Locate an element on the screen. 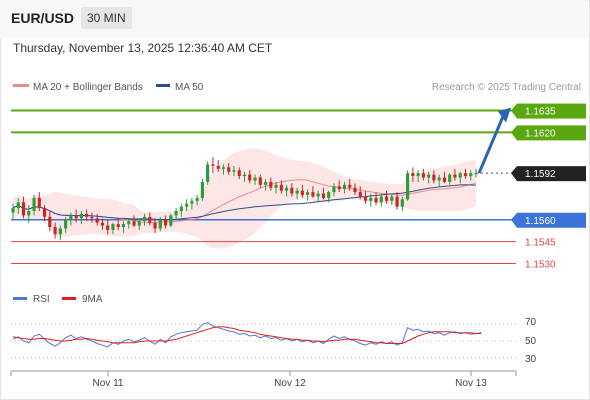 This screenshot has height=400, width=590. support-level-label: 1.1530 is located at coordinates (540, 264).